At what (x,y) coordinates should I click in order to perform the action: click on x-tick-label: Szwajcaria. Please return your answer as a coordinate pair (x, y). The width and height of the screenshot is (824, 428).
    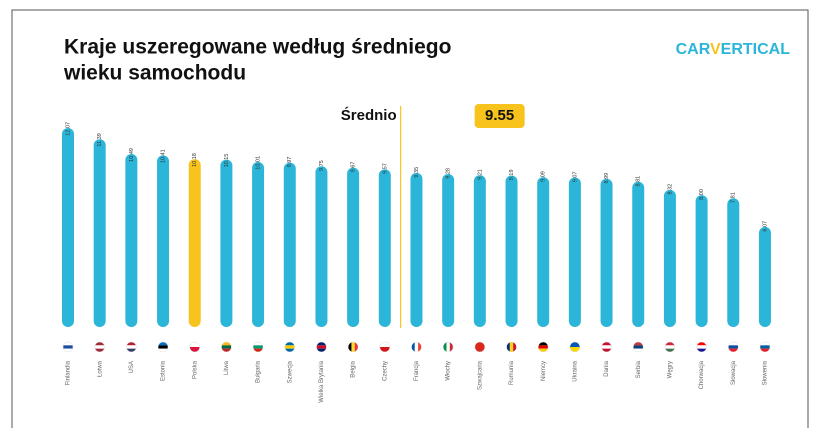
    Looking at the image, I should click on (480, 375).